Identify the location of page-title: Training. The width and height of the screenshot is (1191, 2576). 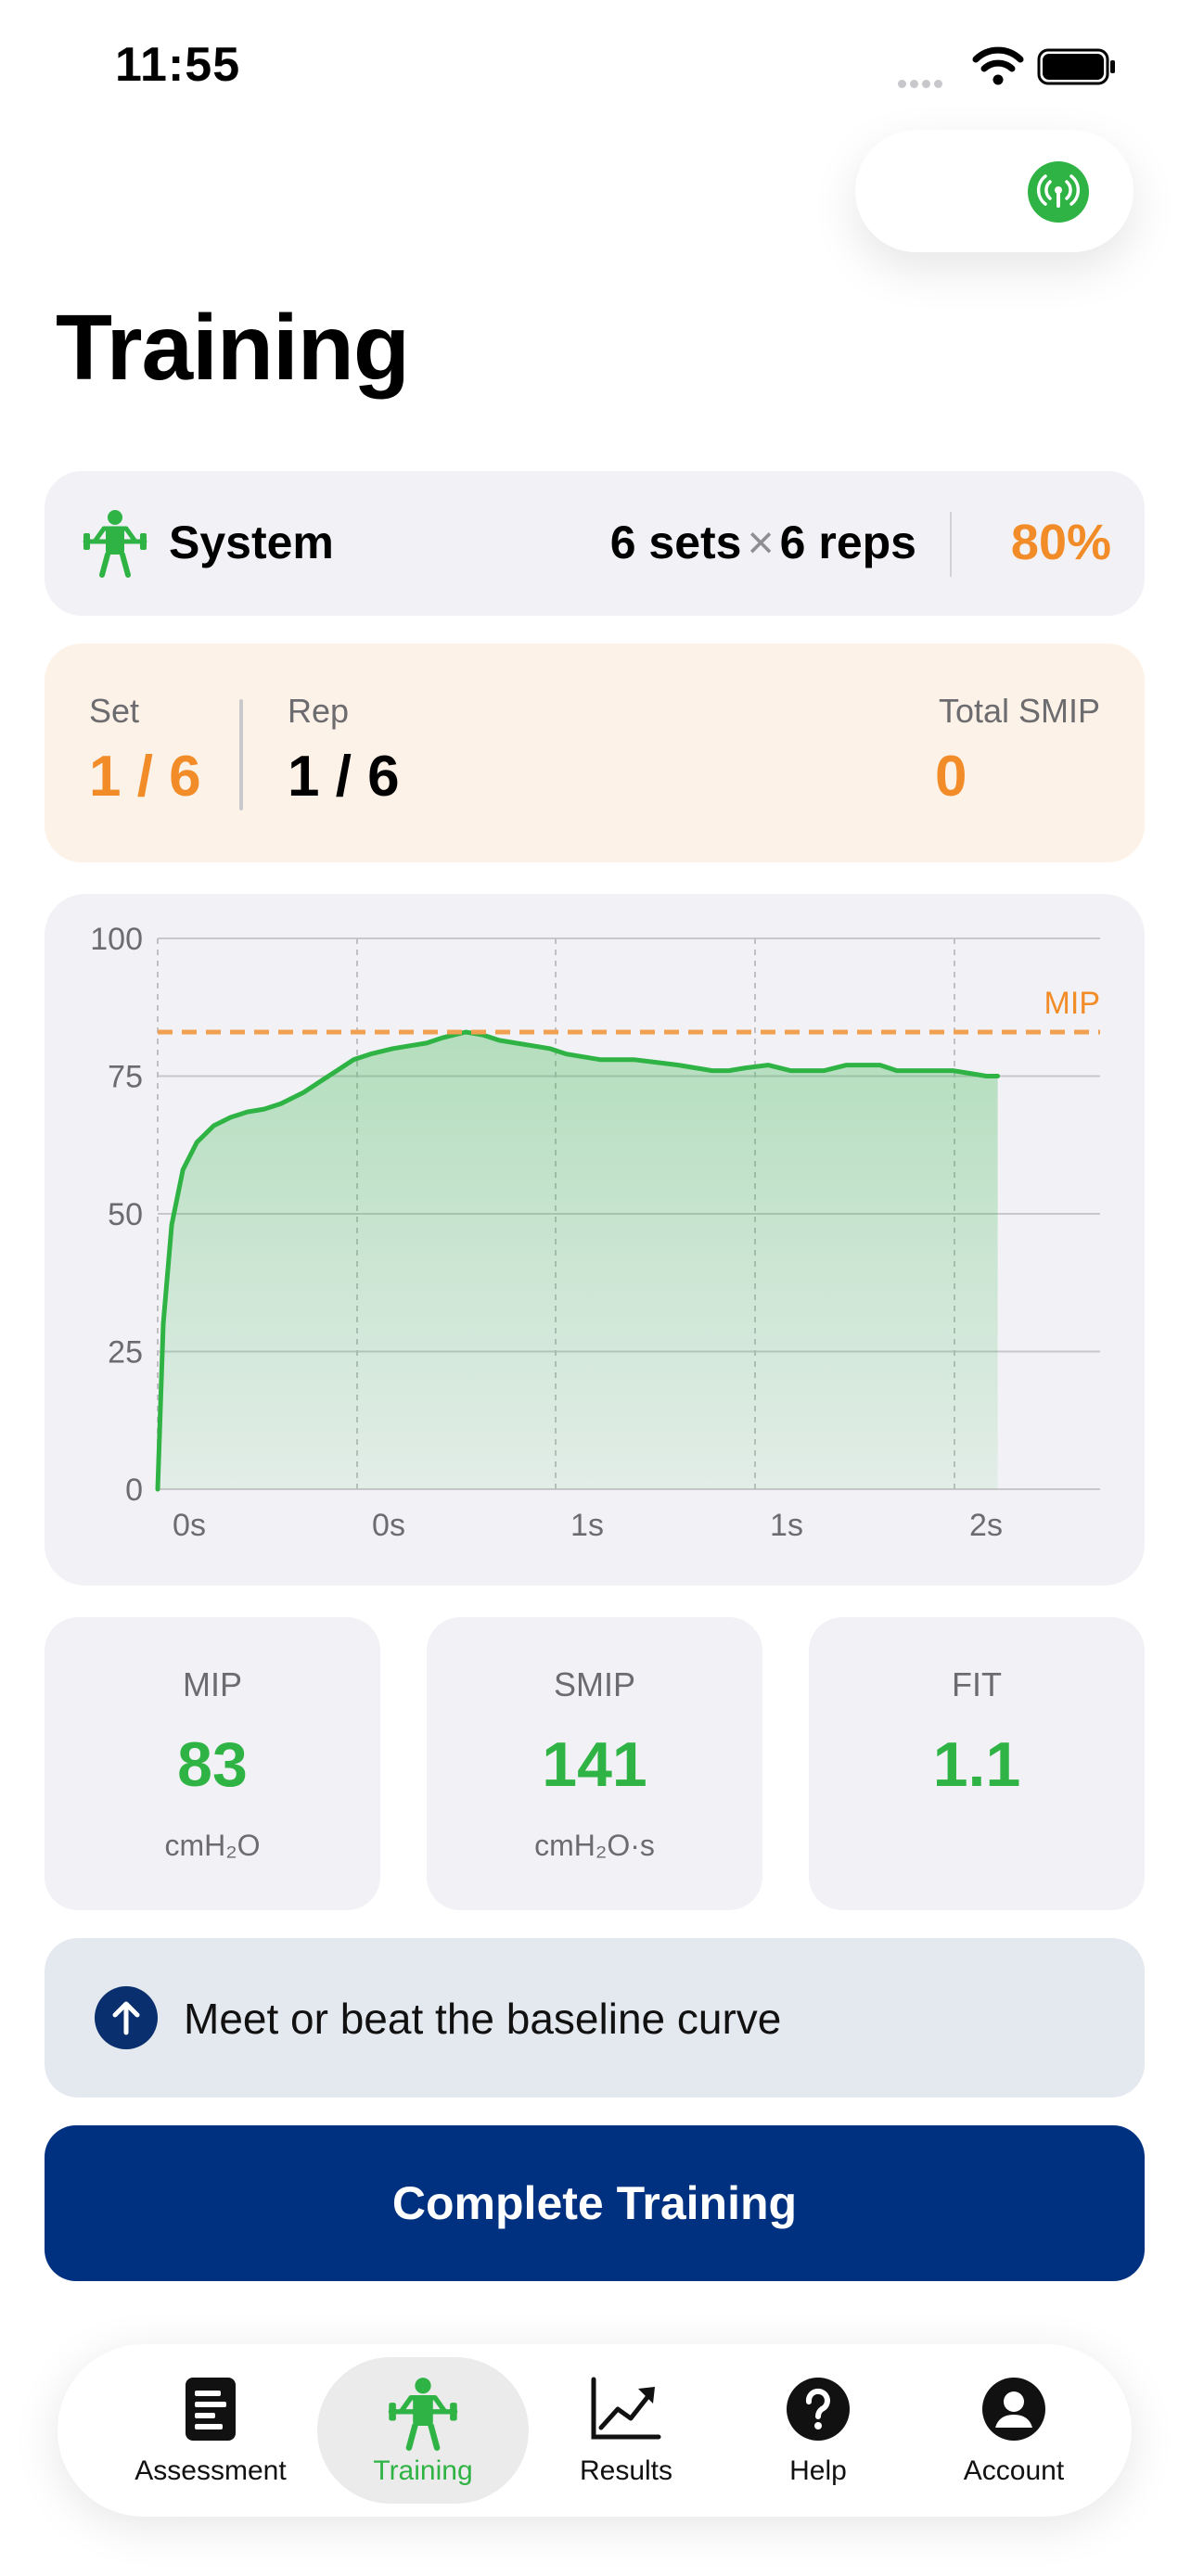
(233, 348).